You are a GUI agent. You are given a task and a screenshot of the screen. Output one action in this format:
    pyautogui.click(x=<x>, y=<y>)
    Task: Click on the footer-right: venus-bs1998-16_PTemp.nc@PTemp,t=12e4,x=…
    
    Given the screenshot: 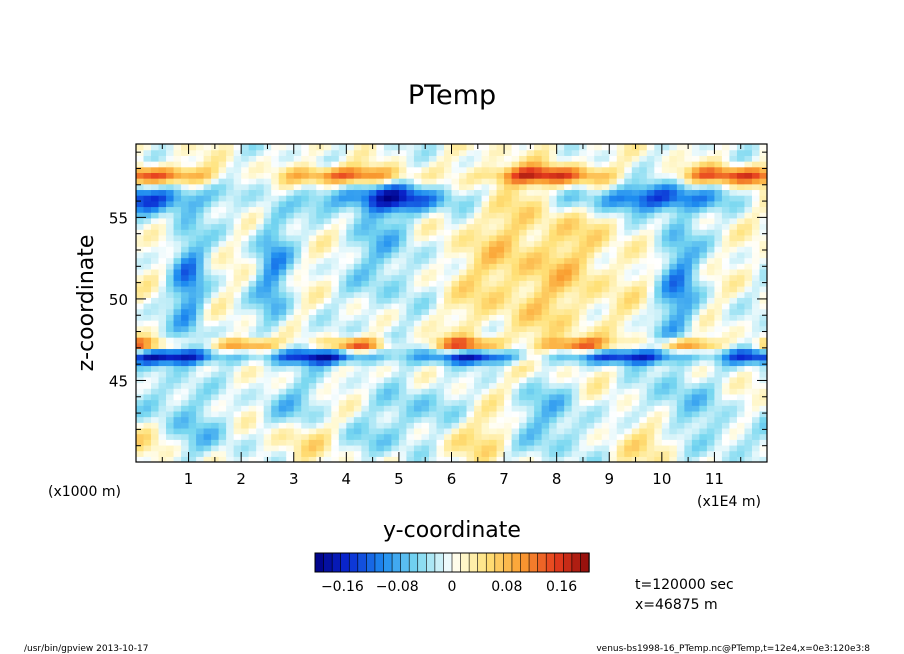 What is the action you would take?
    pyautogui.click(x=733, y=649)
    